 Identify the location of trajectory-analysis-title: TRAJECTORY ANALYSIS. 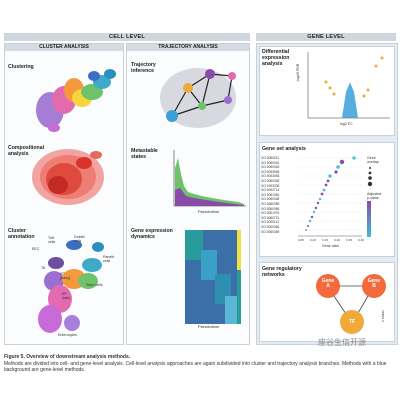
(188, 47).